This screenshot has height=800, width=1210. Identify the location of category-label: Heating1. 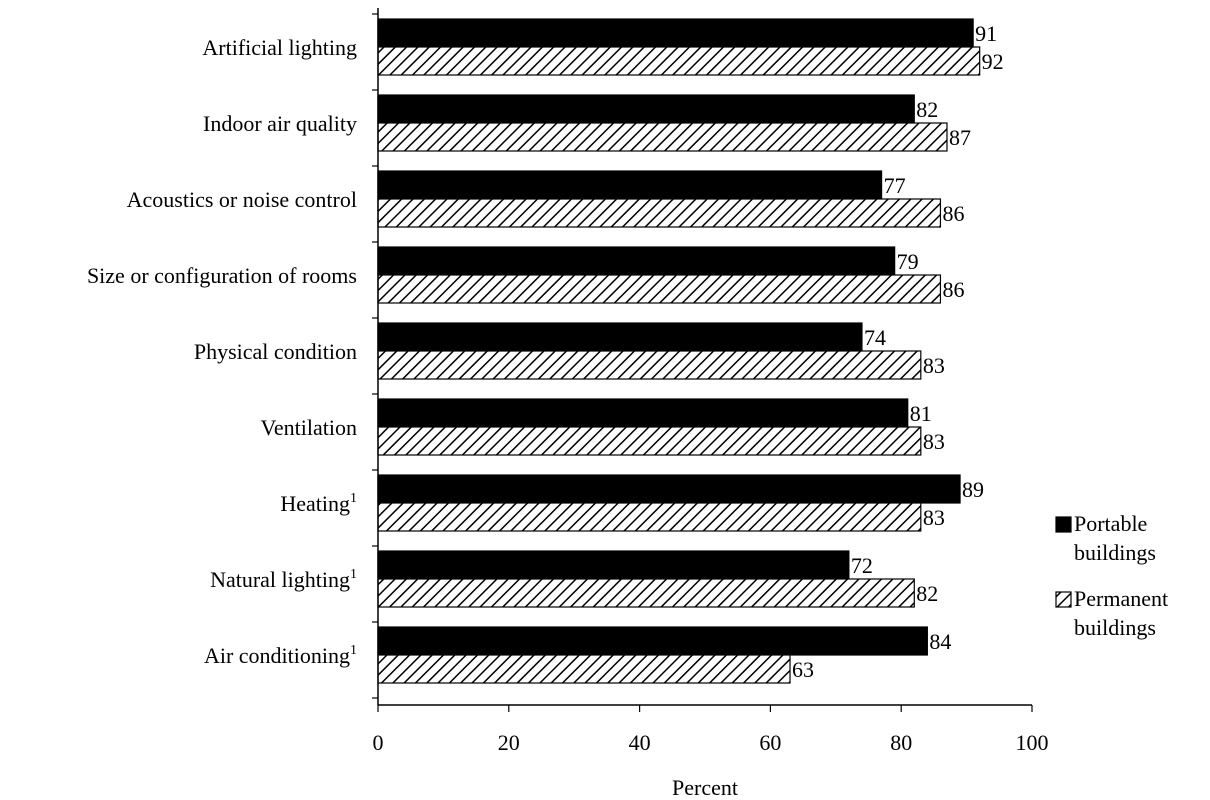
(318, 503).